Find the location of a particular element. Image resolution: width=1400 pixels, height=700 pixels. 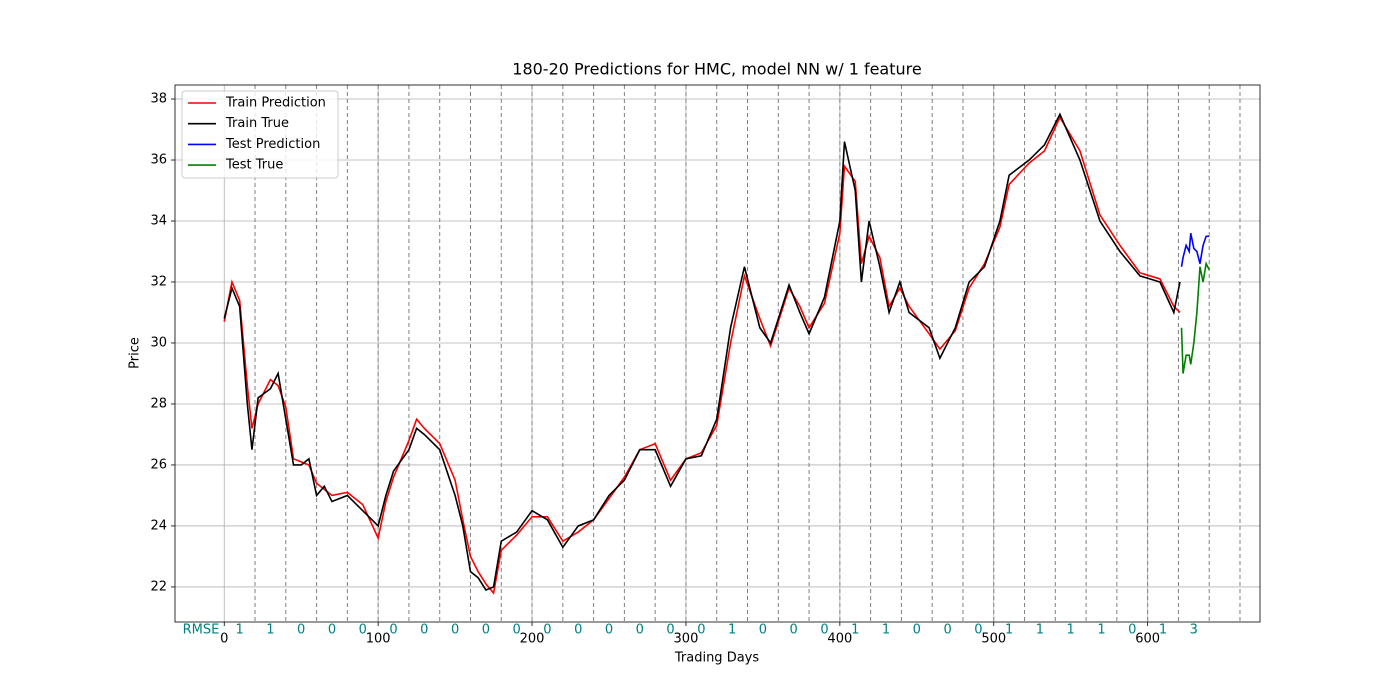

y-tick-label: 38 is located at coordinates (158, 99).